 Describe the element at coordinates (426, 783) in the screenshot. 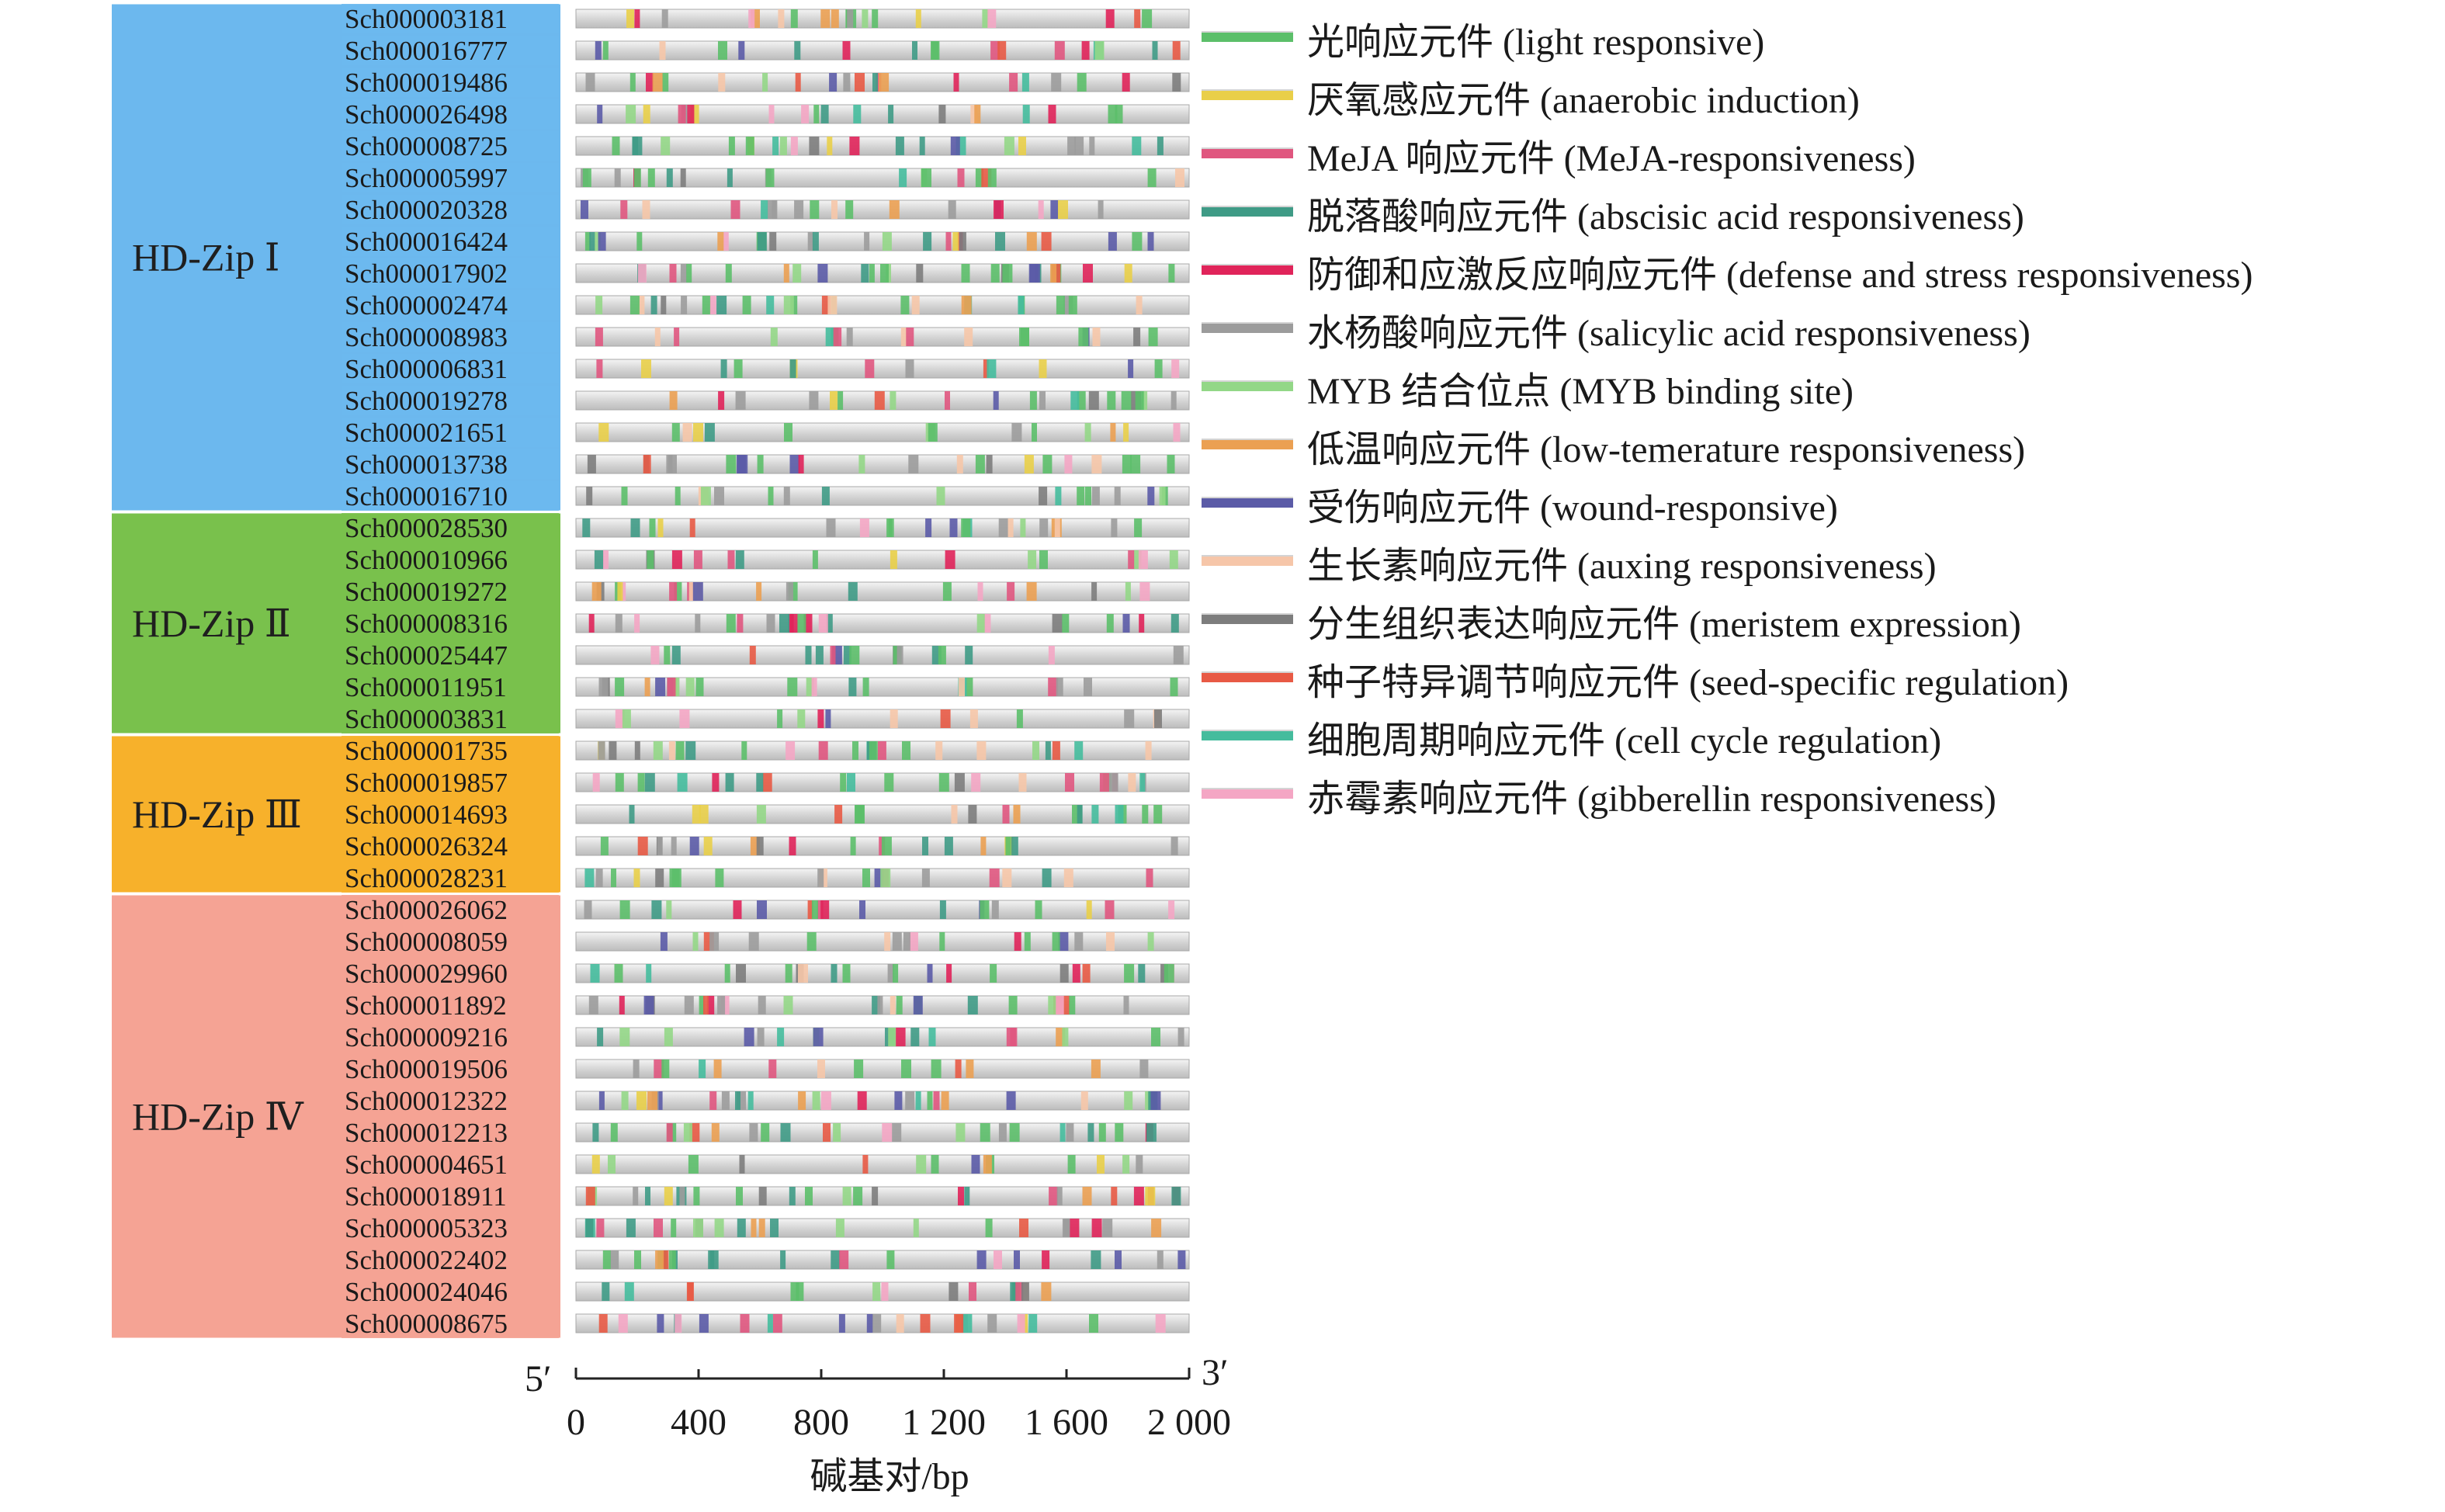

I see `gene-label: Sch000019857` at that location.